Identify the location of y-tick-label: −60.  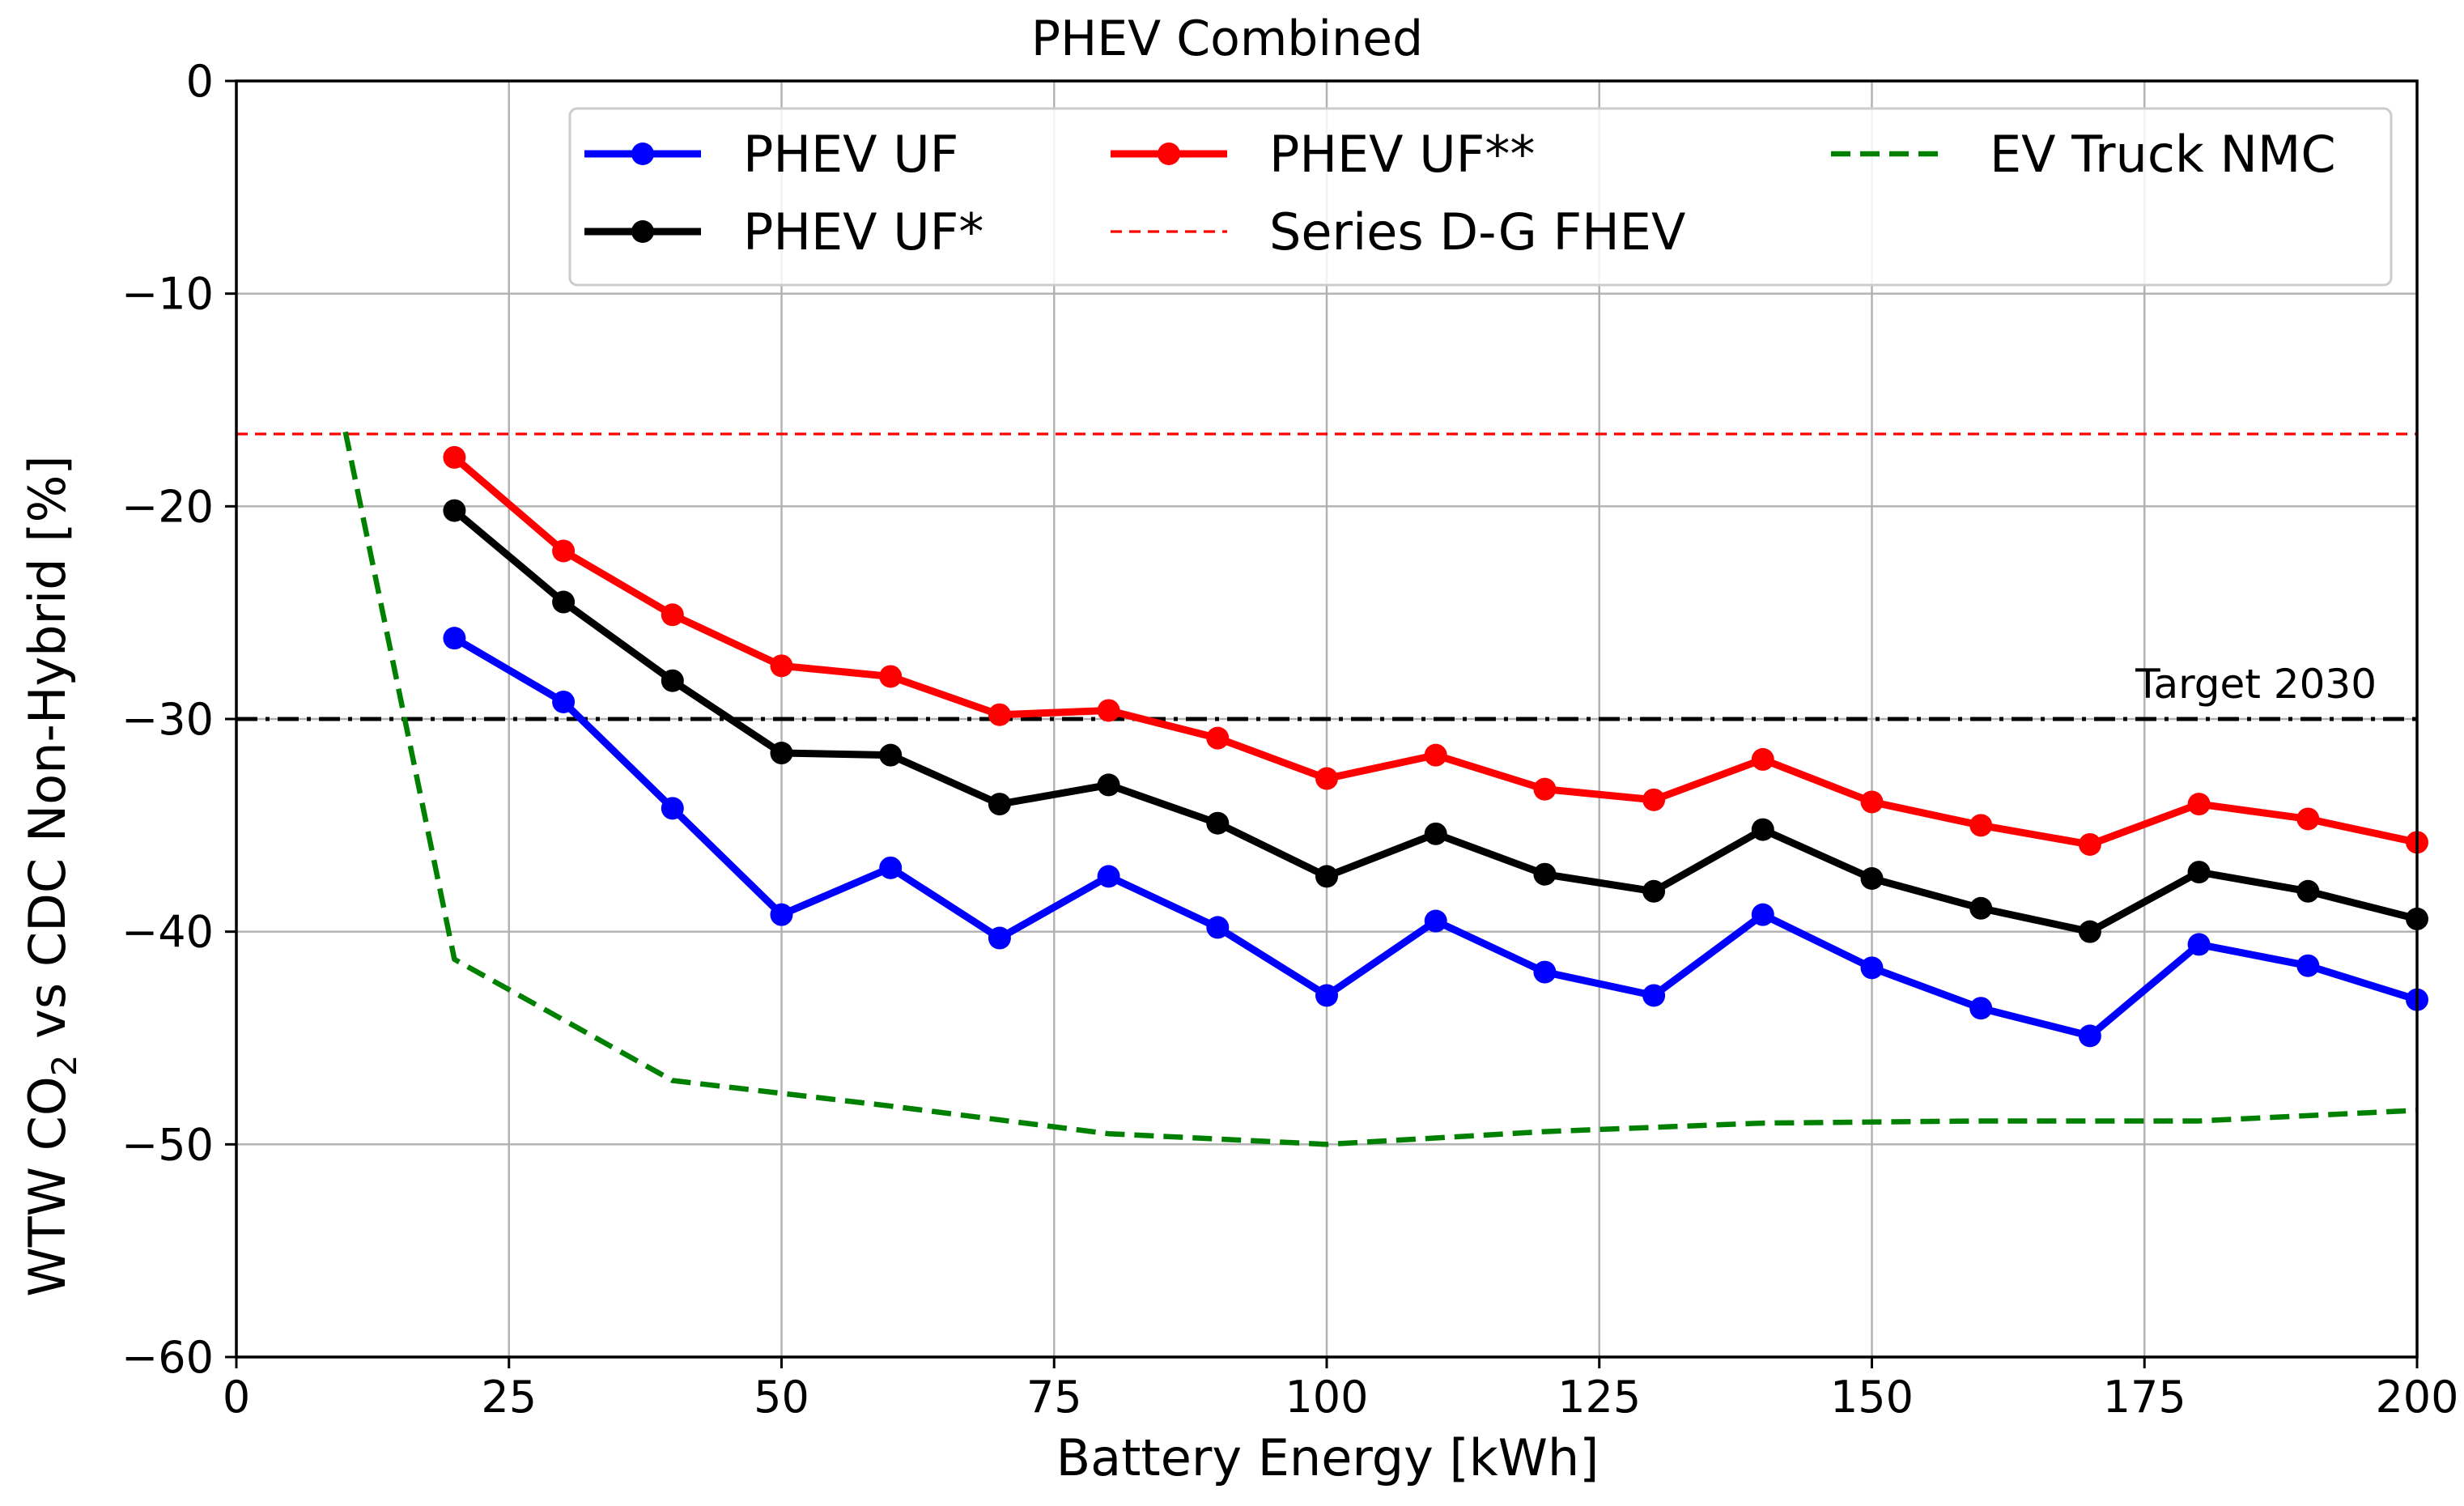
(167, 1357).